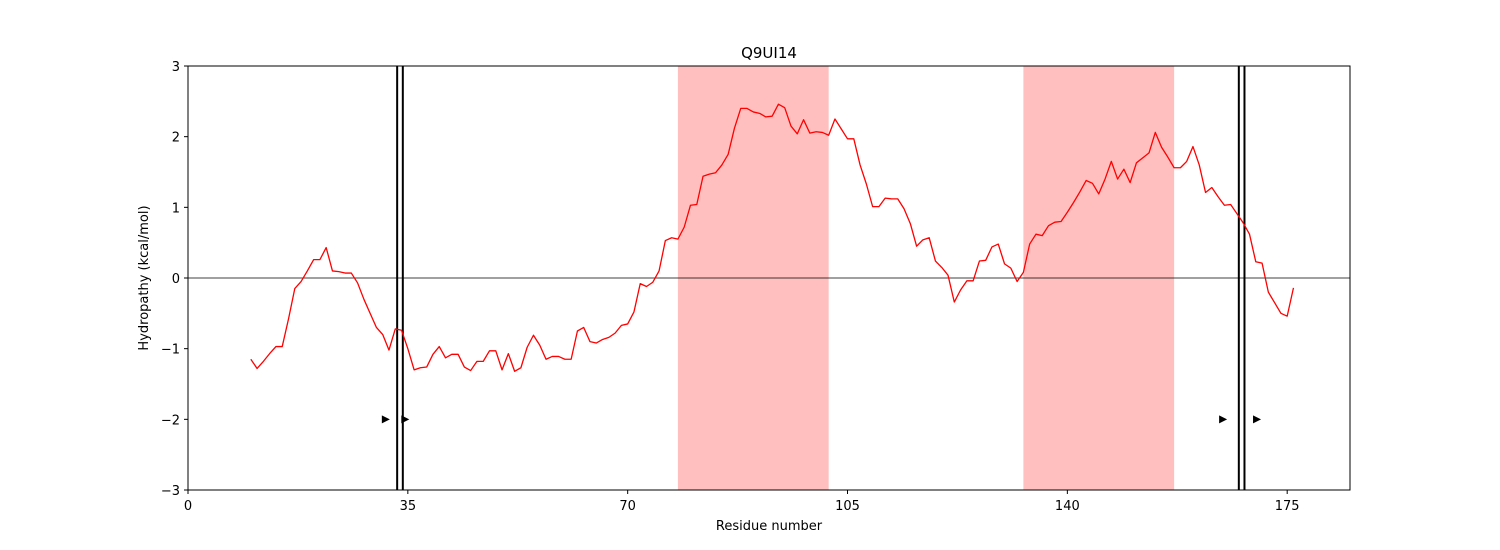 Image resolution: width=1500 pixels, height=550 pixels. What do you see at coordinates (176, 67) in the screenshot?
I see `y-tick-label: 3` at bounding box center [176, 67].